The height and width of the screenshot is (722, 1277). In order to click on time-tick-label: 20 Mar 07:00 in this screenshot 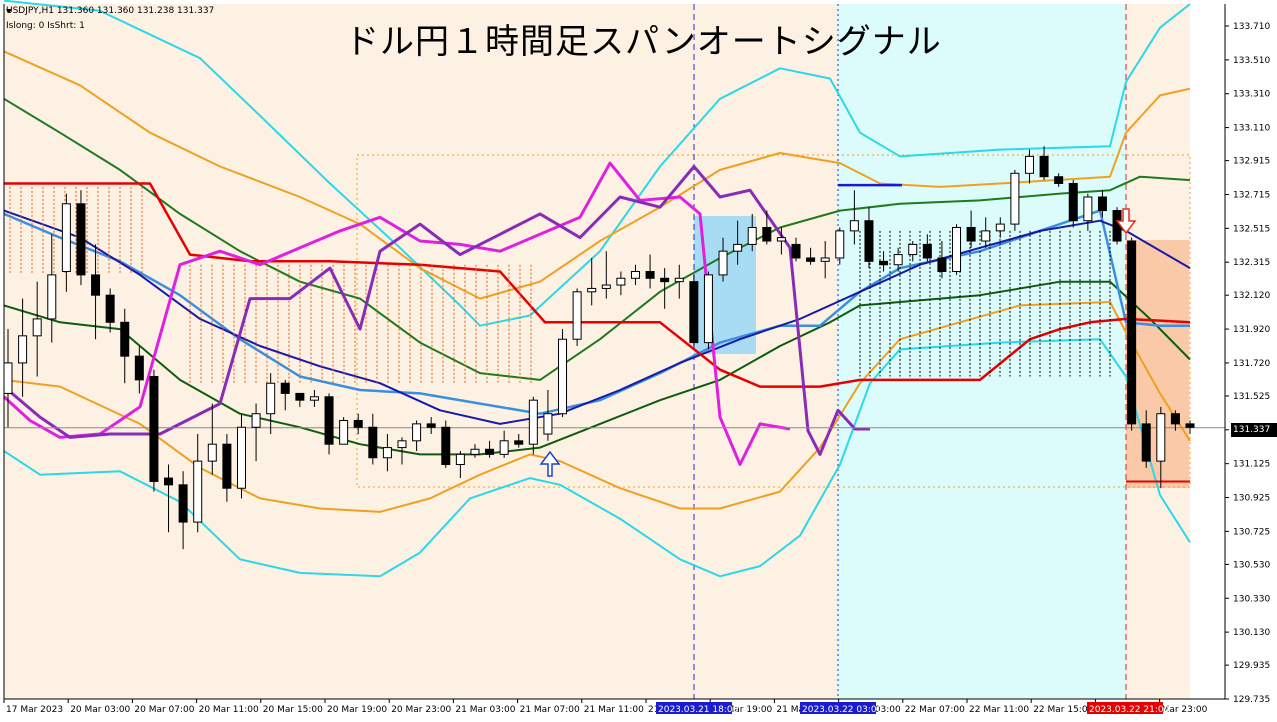, I will do `click(164, 710)`.